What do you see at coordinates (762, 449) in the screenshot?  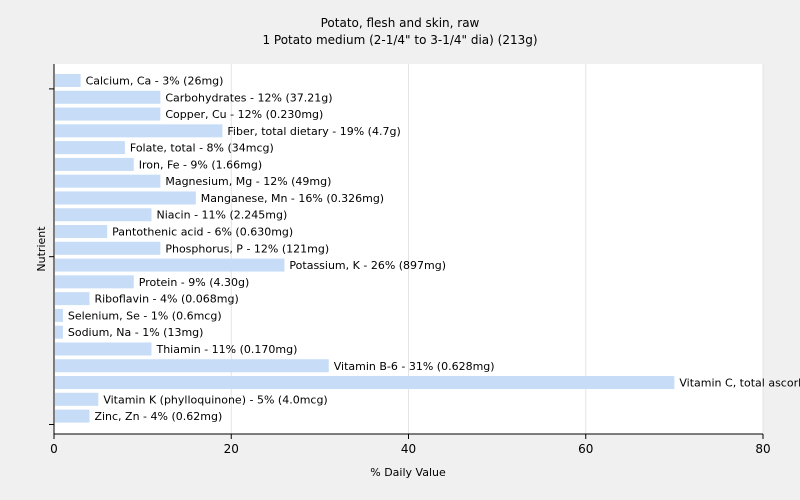 I see `x-tick-label: 80` at bounding box center [762, 449].